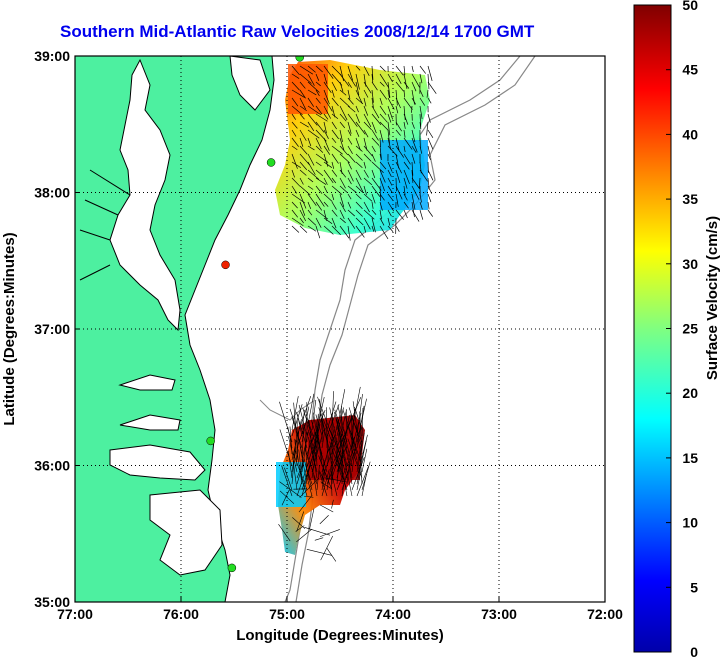  I want to click on x-axis-ticks: 77:00 76:00 75:00 74:00 73:00 72:00, so click(340, 609).